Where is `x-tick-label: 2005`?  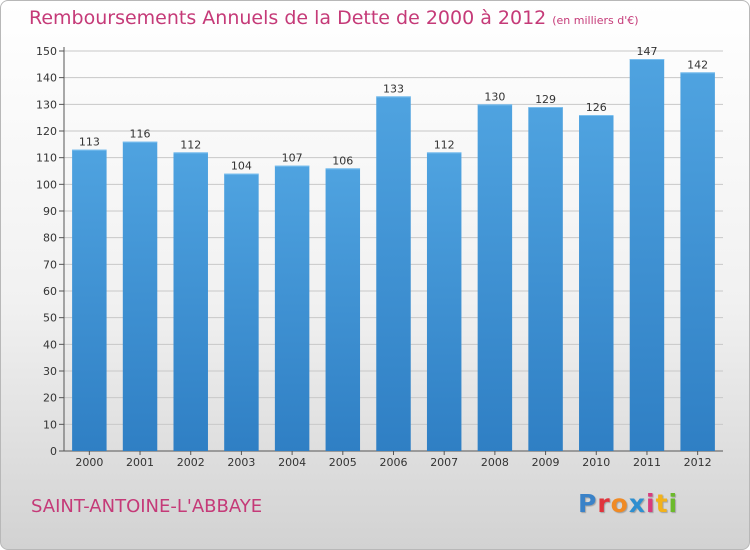
x-tick-label: 2005 is located at coordinates (343, 462).